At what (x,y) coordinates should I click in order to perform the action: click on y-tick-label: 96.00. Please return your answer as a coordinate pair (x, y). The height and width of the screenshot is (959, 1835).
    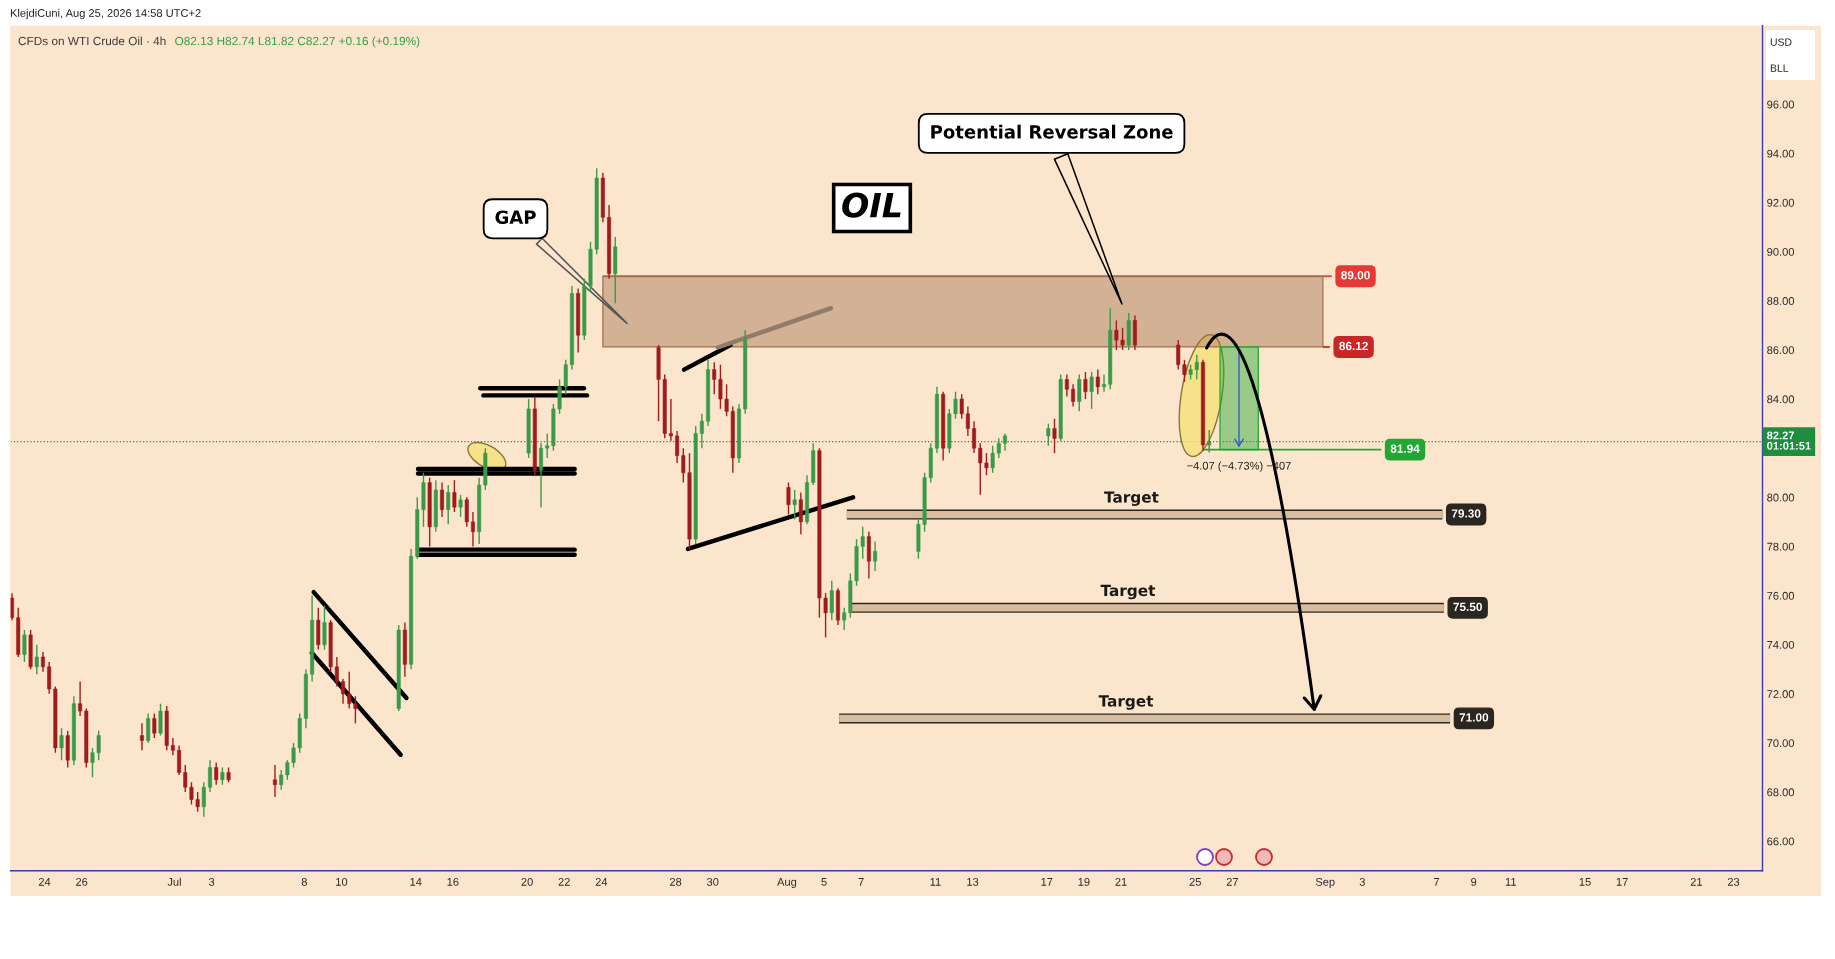
    Looking at the image, I should click on (1781, 104).